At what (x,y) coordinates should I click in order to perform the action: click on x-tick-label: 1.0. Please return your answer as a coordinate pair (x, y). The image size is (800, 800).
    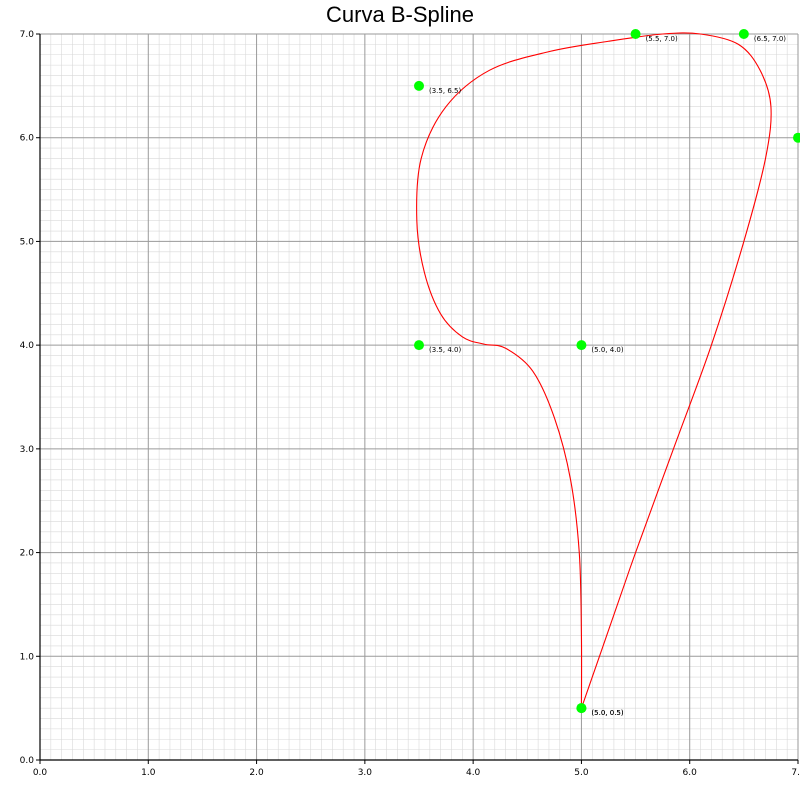
    Looking at the image, I should click on (148, 773).